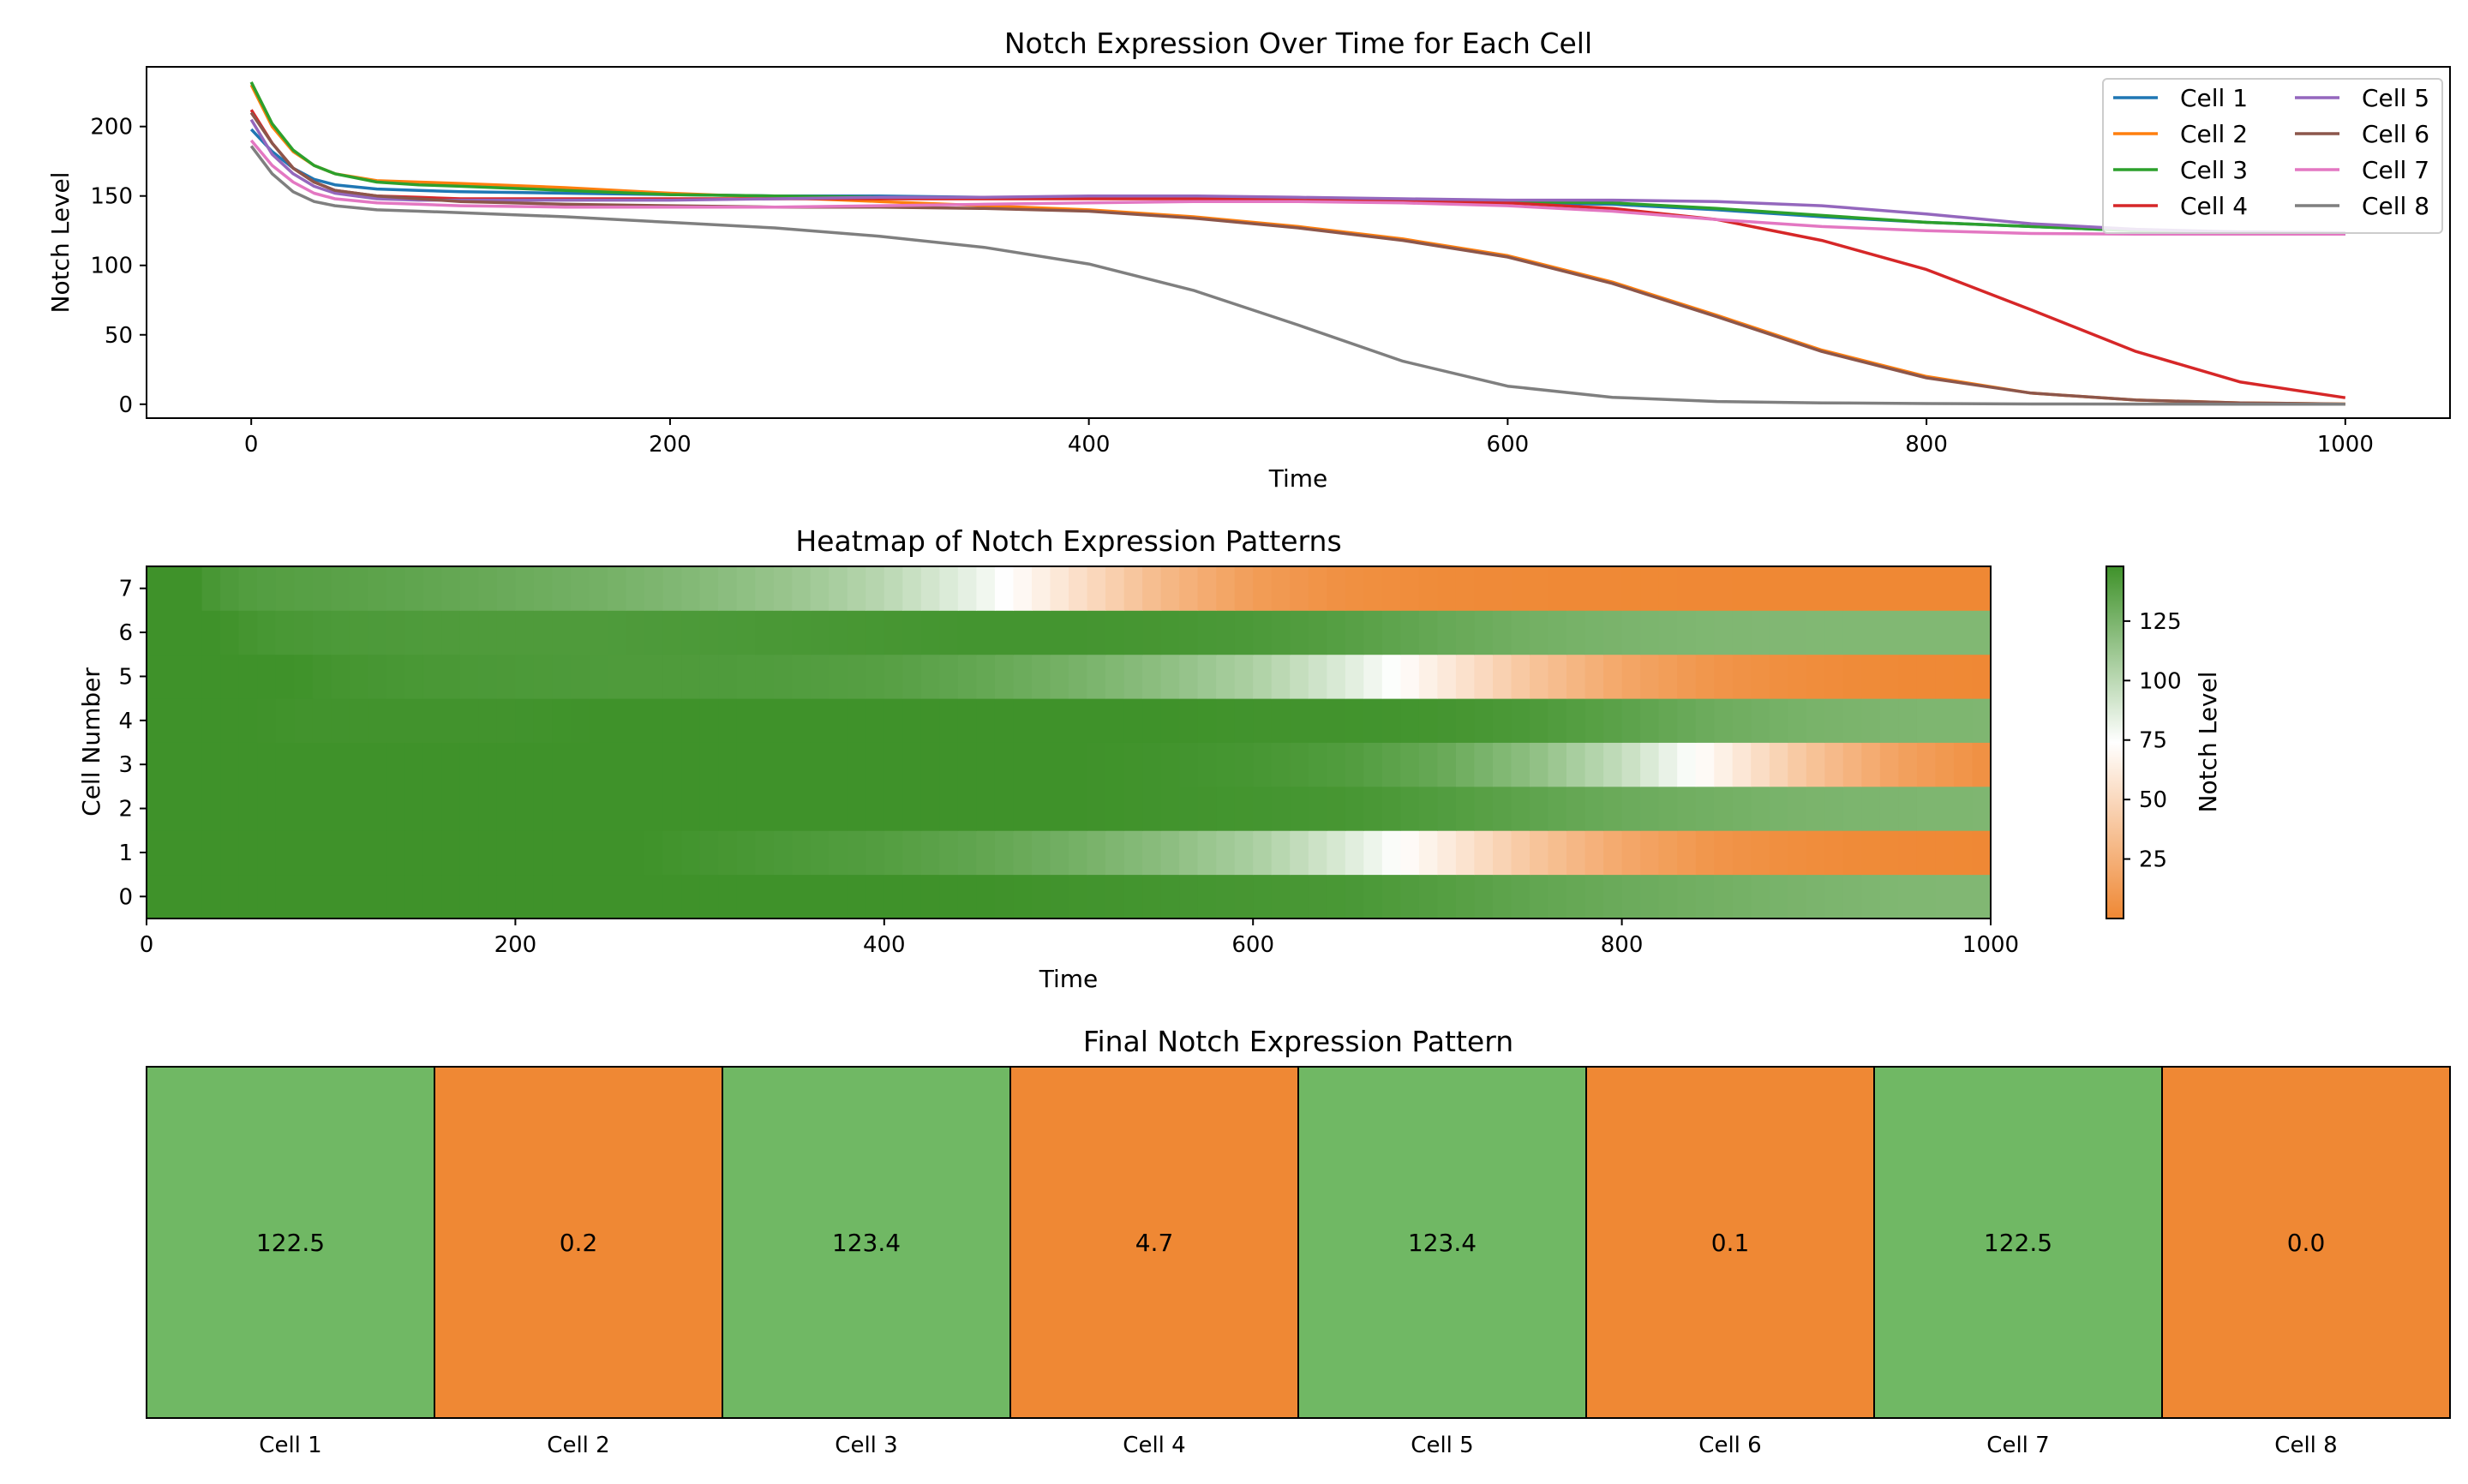  What do you see at coordinates (1068, 541) in the screenshot?
I see `heatmap-title: Heatmap of Notch Expression Patterns` at bounding box center [1068, 541].